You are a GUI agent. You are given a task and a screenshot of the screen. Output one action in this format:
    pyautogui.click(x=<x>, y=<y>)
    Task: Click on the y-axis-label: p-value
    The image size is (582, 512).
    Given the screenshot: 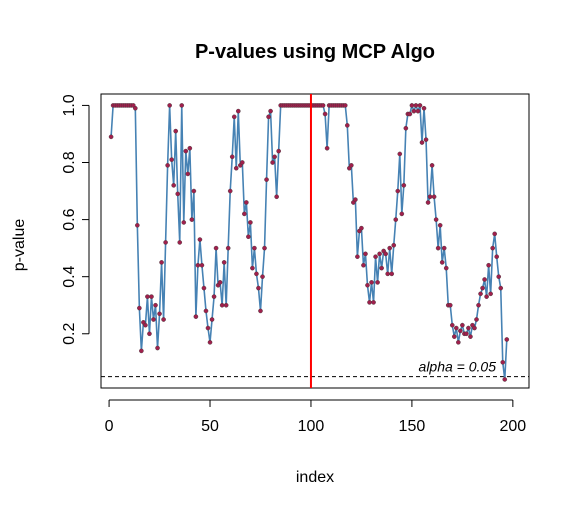 What is the action you would take?
    pyautogui.click(x=19, y=245)
    